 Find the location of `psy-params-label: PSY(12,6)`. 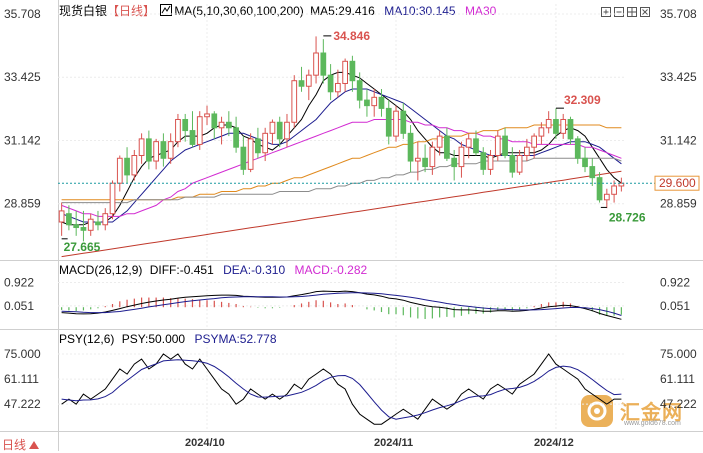

psy-params-label: PSY(12,6) is located at coordinates (87, 339).